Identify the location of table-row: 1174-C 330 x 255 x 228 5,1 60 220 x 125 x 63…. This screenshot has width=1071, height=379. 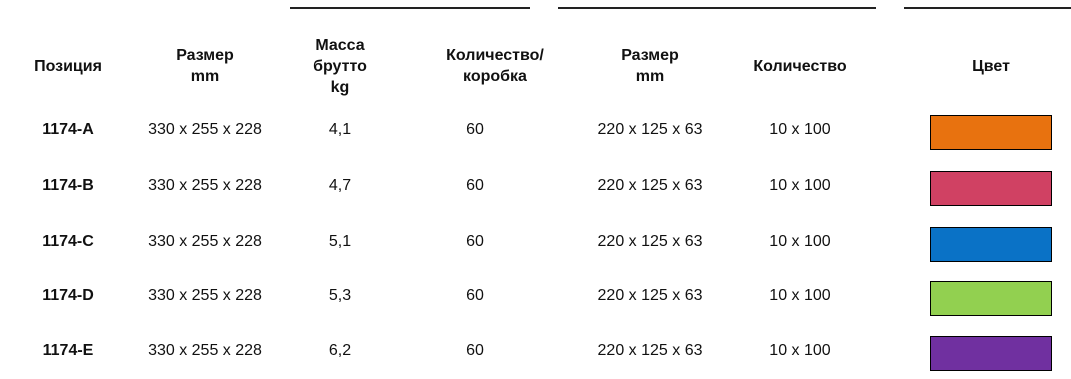
(535, 242).